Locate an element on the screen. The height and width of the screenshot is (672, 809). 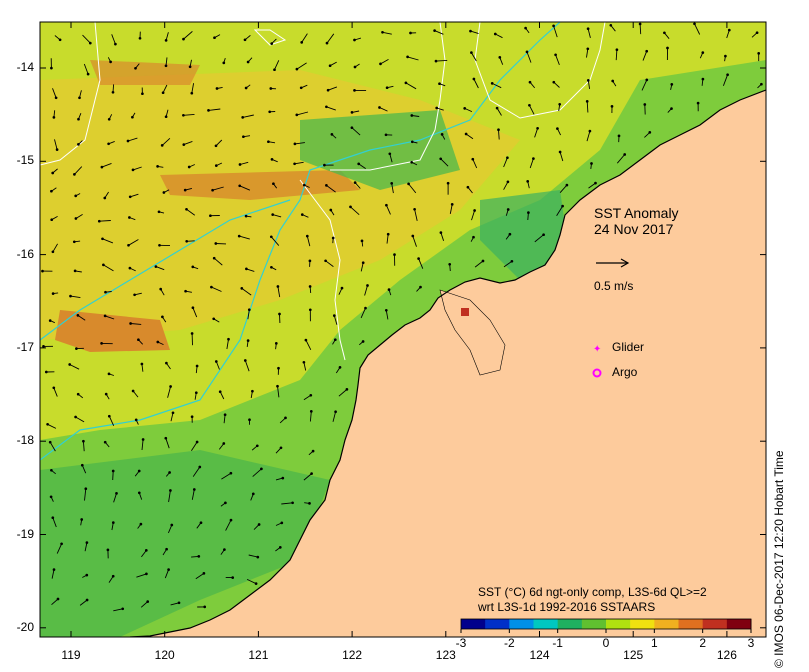
x-tick-label: 124 is located at coordinates (539, 655).